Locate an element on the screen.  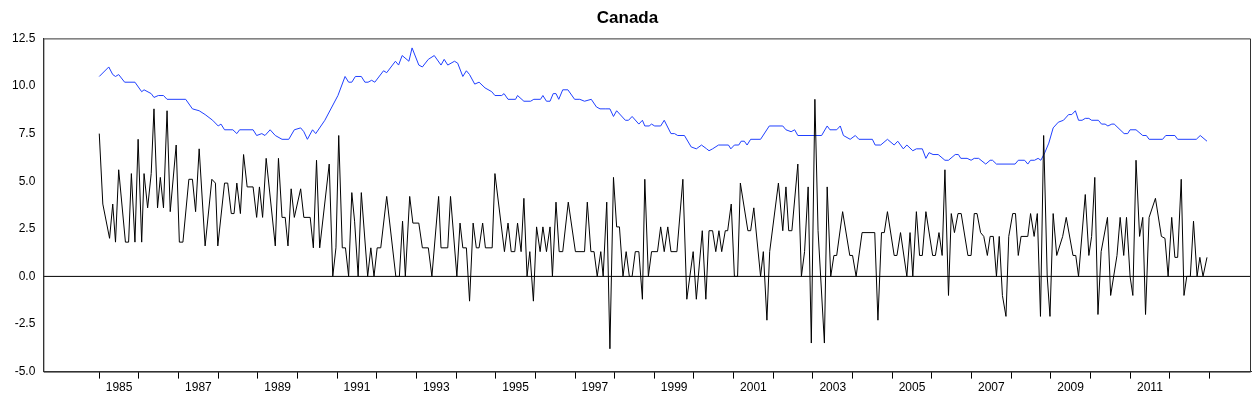
y-tick-label: 7.5 is located at coordinates (27, 132).